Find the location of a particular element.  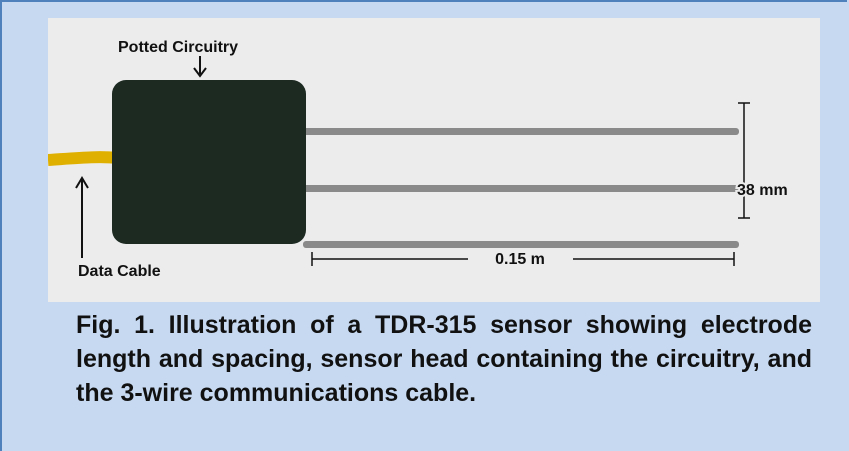

cable is located at coordinates (83, 158).